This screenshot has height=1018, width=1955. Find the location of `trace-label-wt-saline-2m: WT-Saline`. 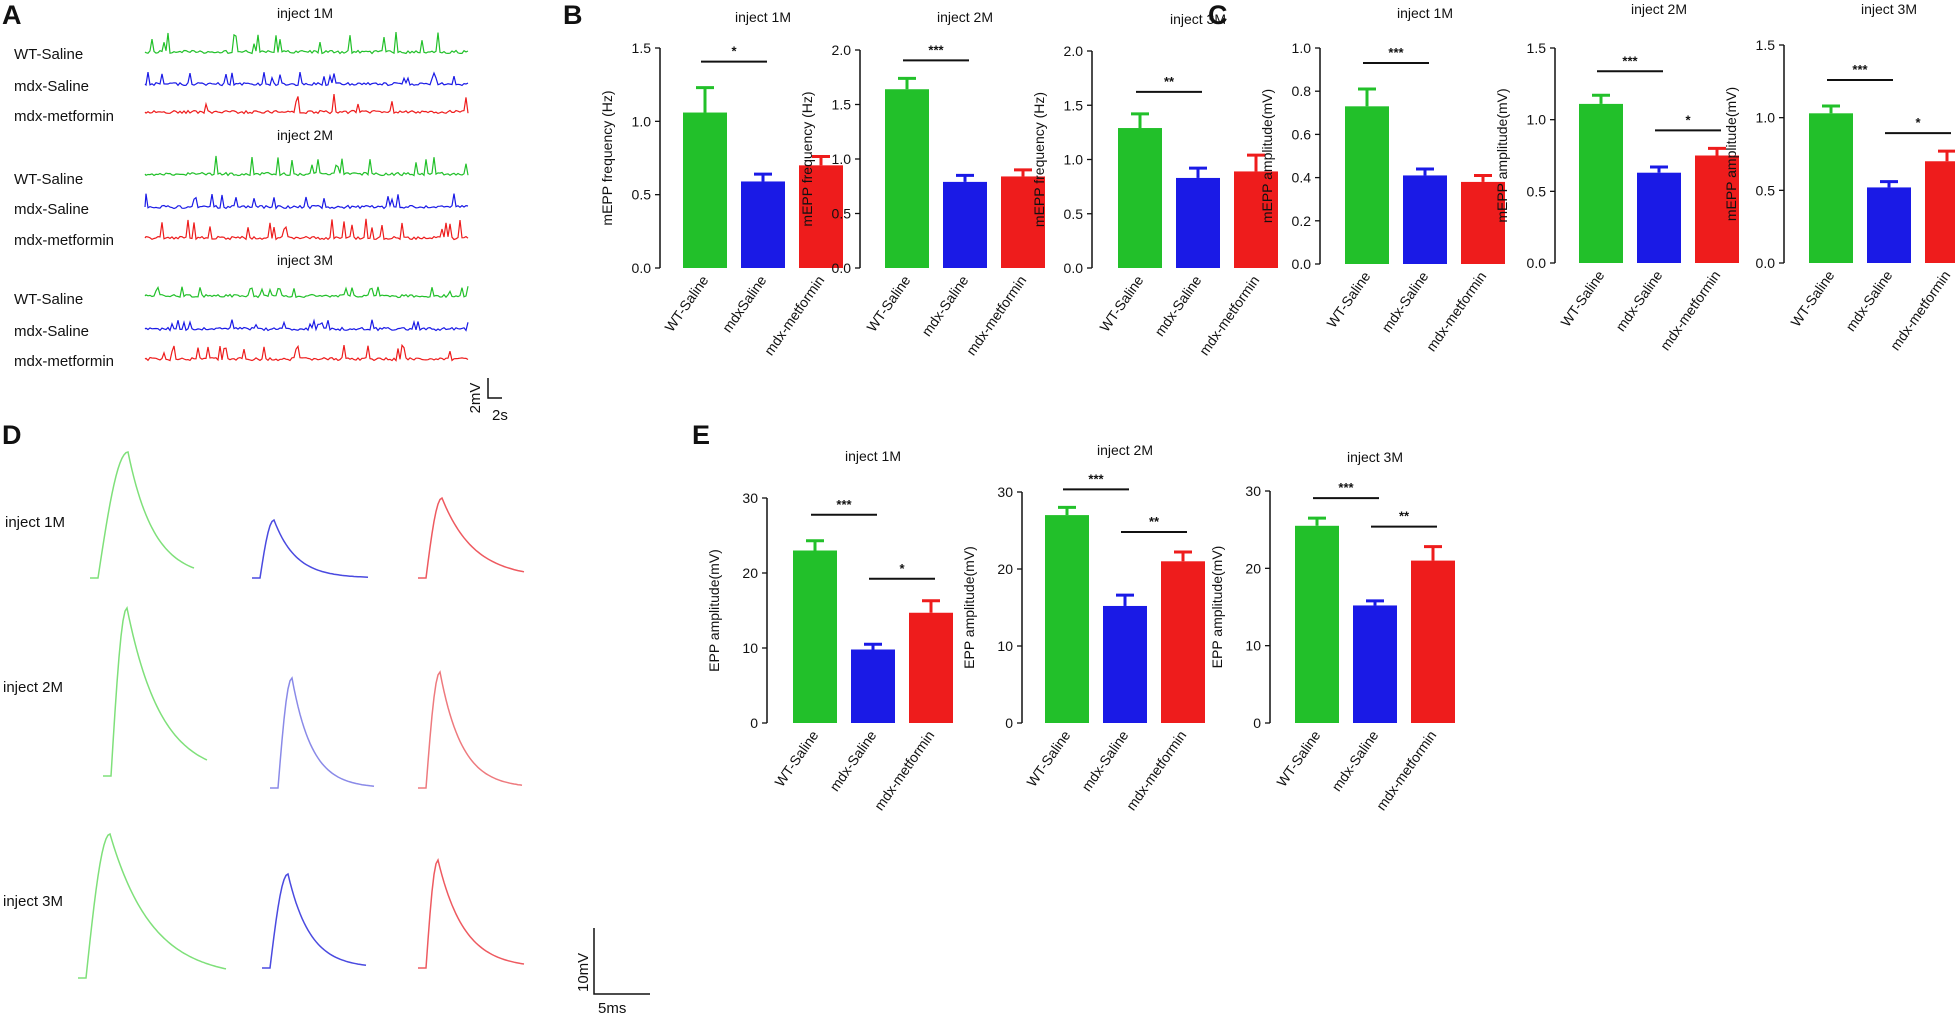

trace-label-wt-saline-2m: WT-Saline is located at coordinates (48, 179).